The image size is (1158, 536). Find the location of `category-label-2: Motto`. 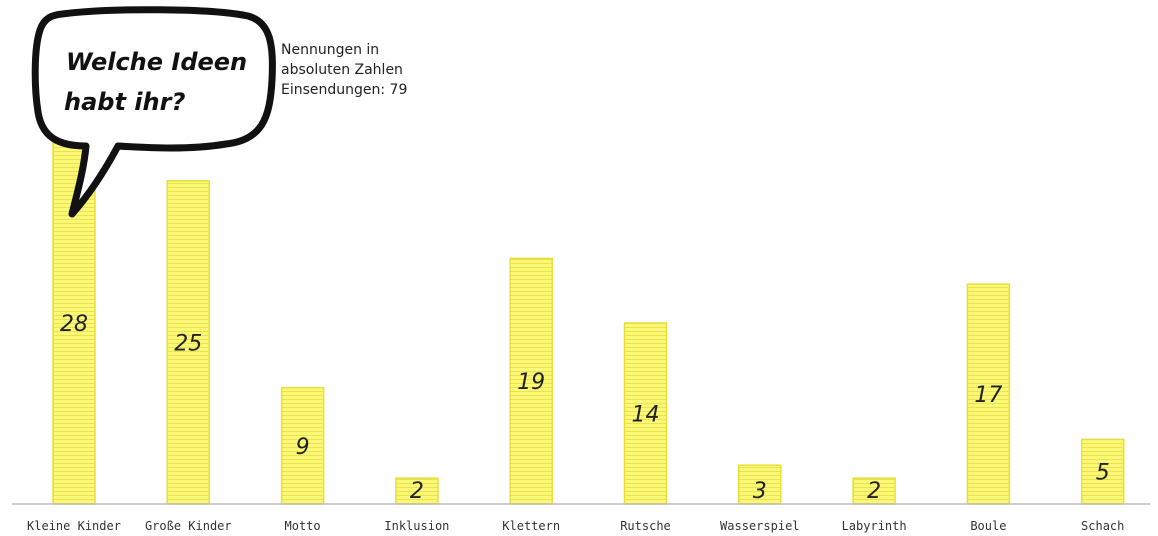

category-label-2: Motto is located at coordinates (303, 526).